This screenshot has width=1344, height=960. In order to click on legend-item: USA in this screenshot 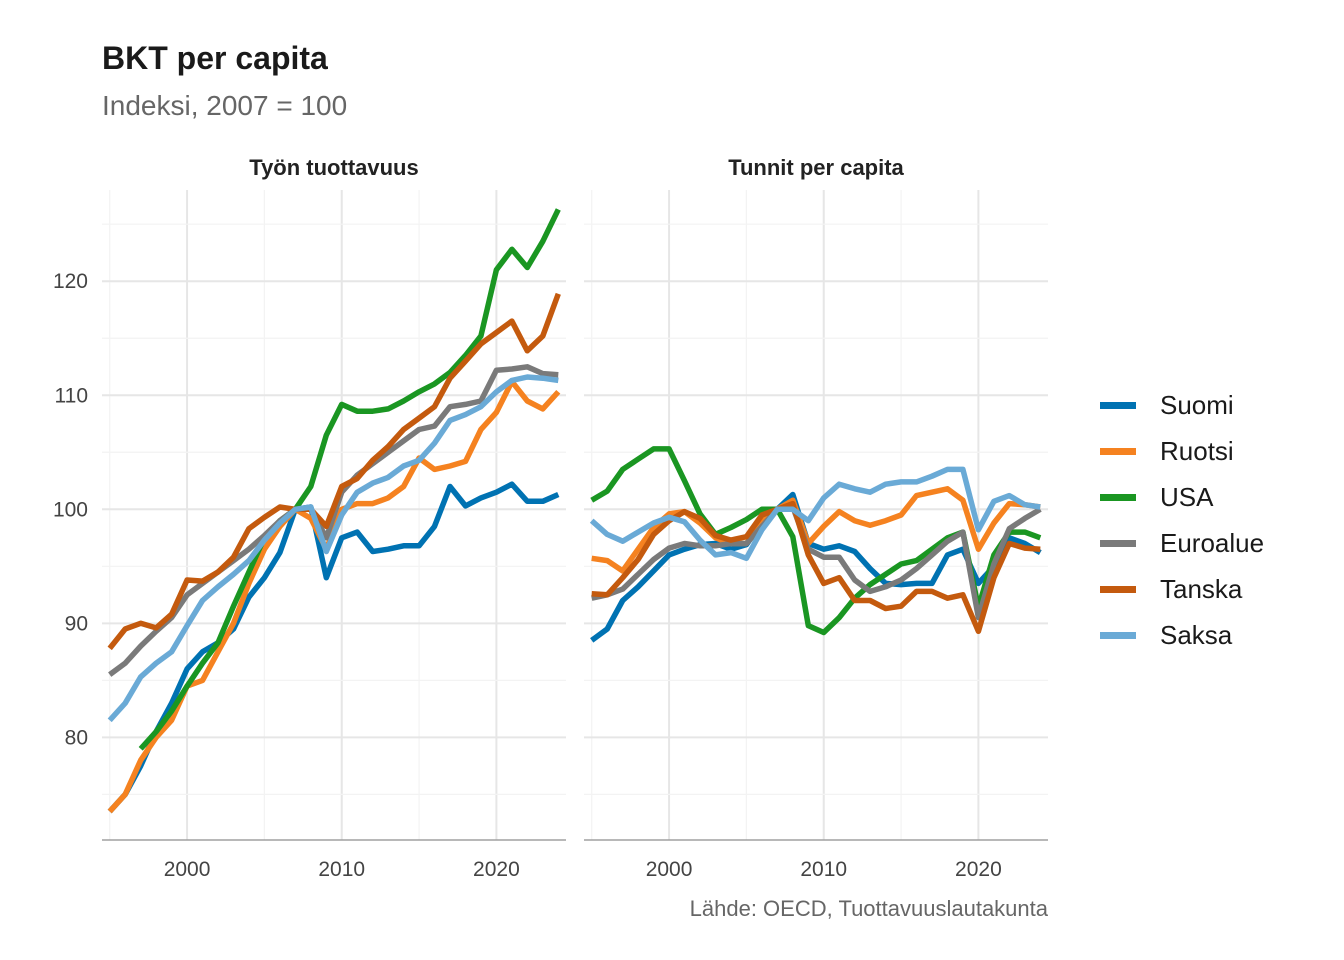, I will do `click(1182, 497)`.